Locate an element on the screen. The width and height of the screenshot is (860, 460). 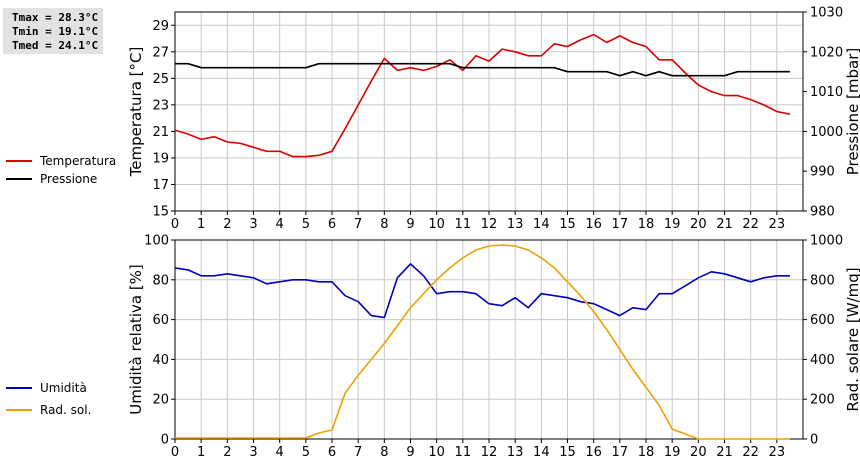
legend-swatch-radsol is located at coordinates (19, 410).